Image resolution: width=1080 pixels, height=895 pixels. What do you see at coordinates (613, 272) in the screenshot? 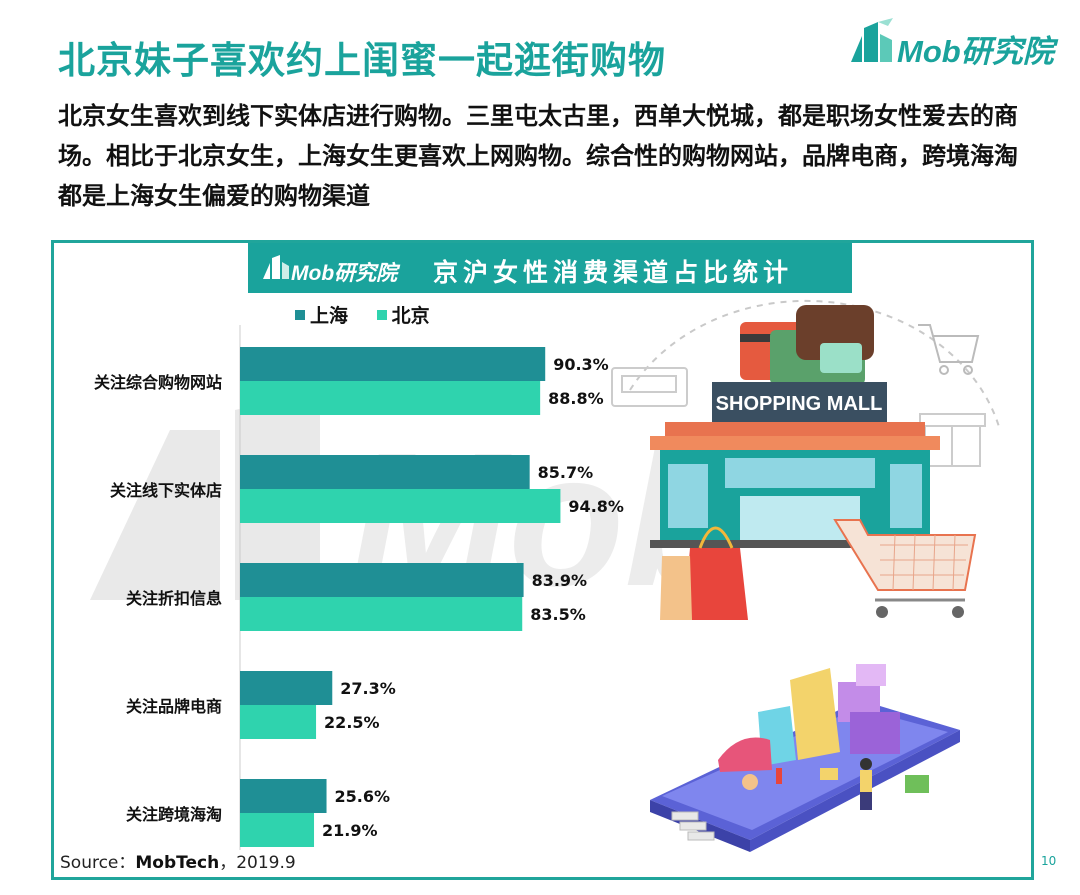
I see `chart-title: 京沪女性消费渠道占比统计` at bounding box center [613, 272].